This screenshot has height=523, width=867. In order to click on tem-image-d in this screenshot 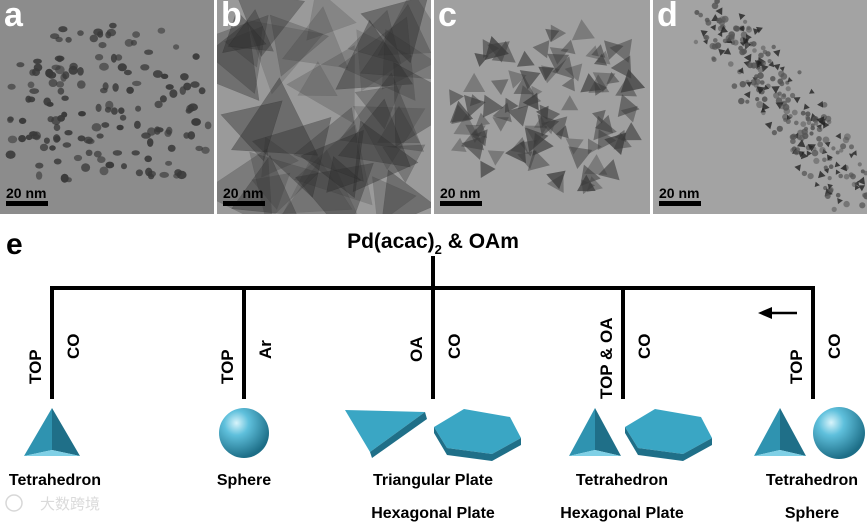, I will do `click(760, 107)`.